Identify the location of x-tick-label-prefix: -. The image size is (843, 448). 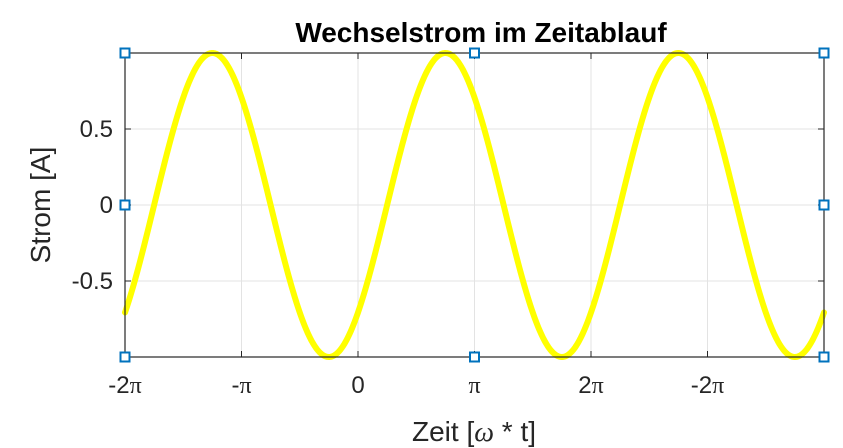
(235, 385).